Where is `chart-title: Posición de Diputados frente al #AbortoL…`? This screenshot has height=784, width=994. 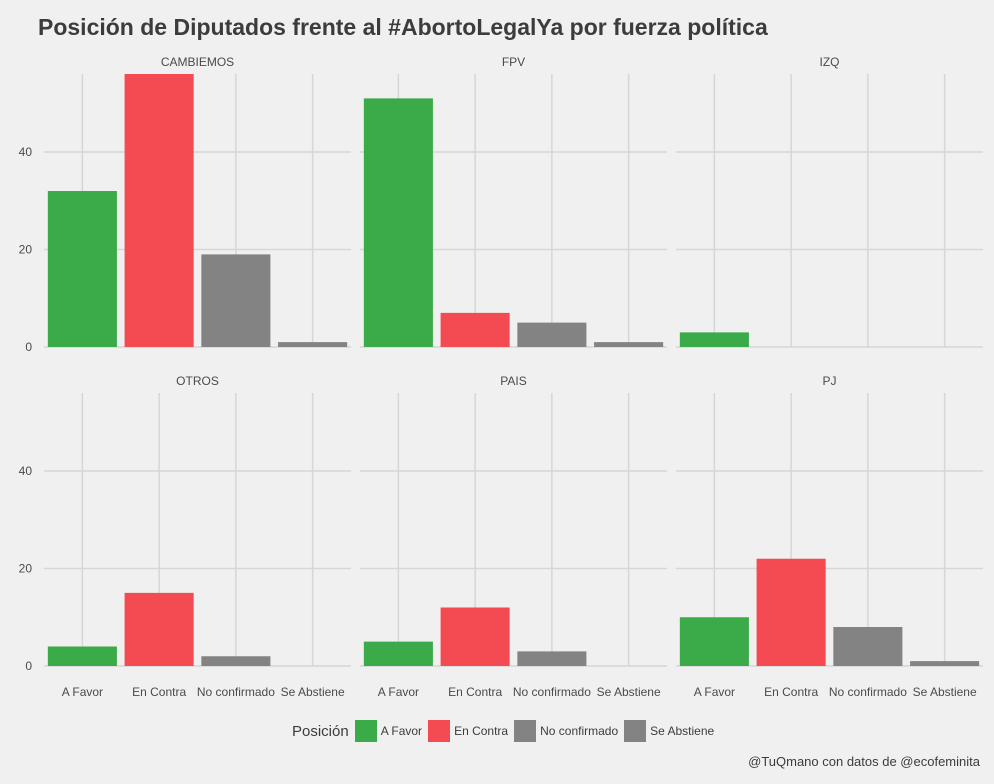 chart-title: Posición de Diputados frente al #AbortoL… is located at coordinates (403, 27).